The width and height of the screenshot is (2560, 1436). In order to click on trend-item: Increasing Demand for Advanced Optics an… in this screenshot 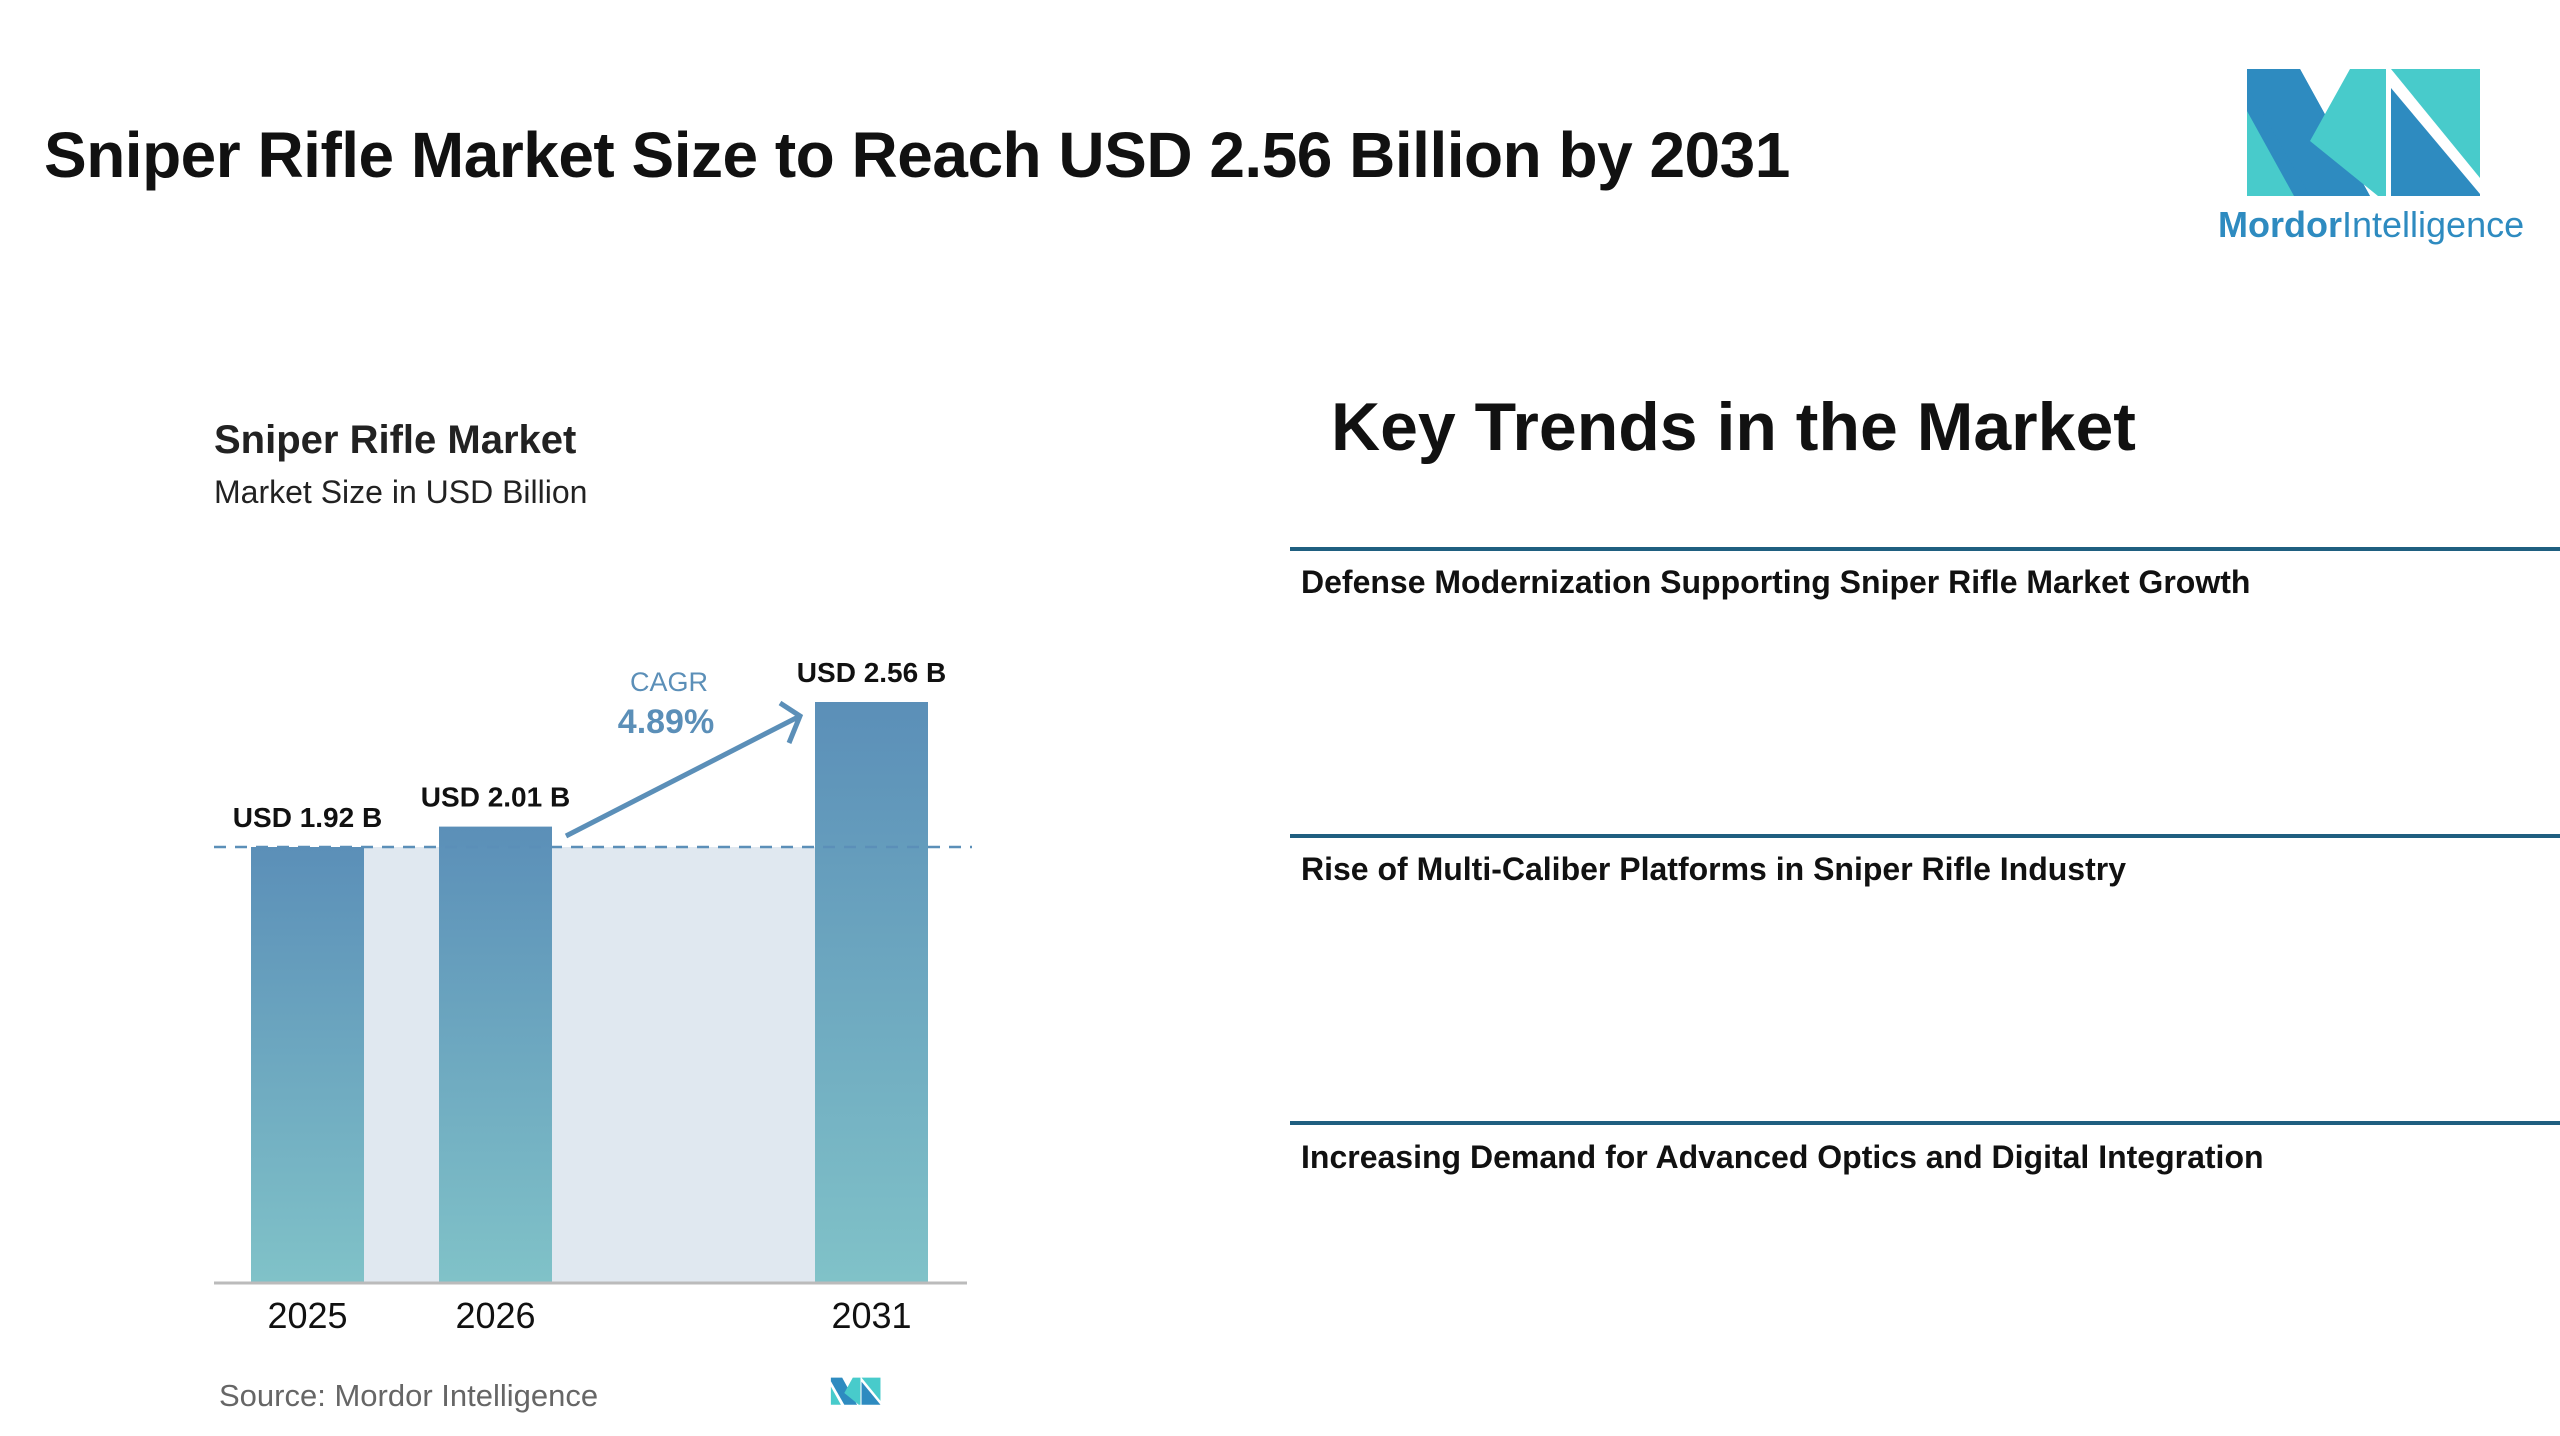, I will do `click(1782, 1157)`.